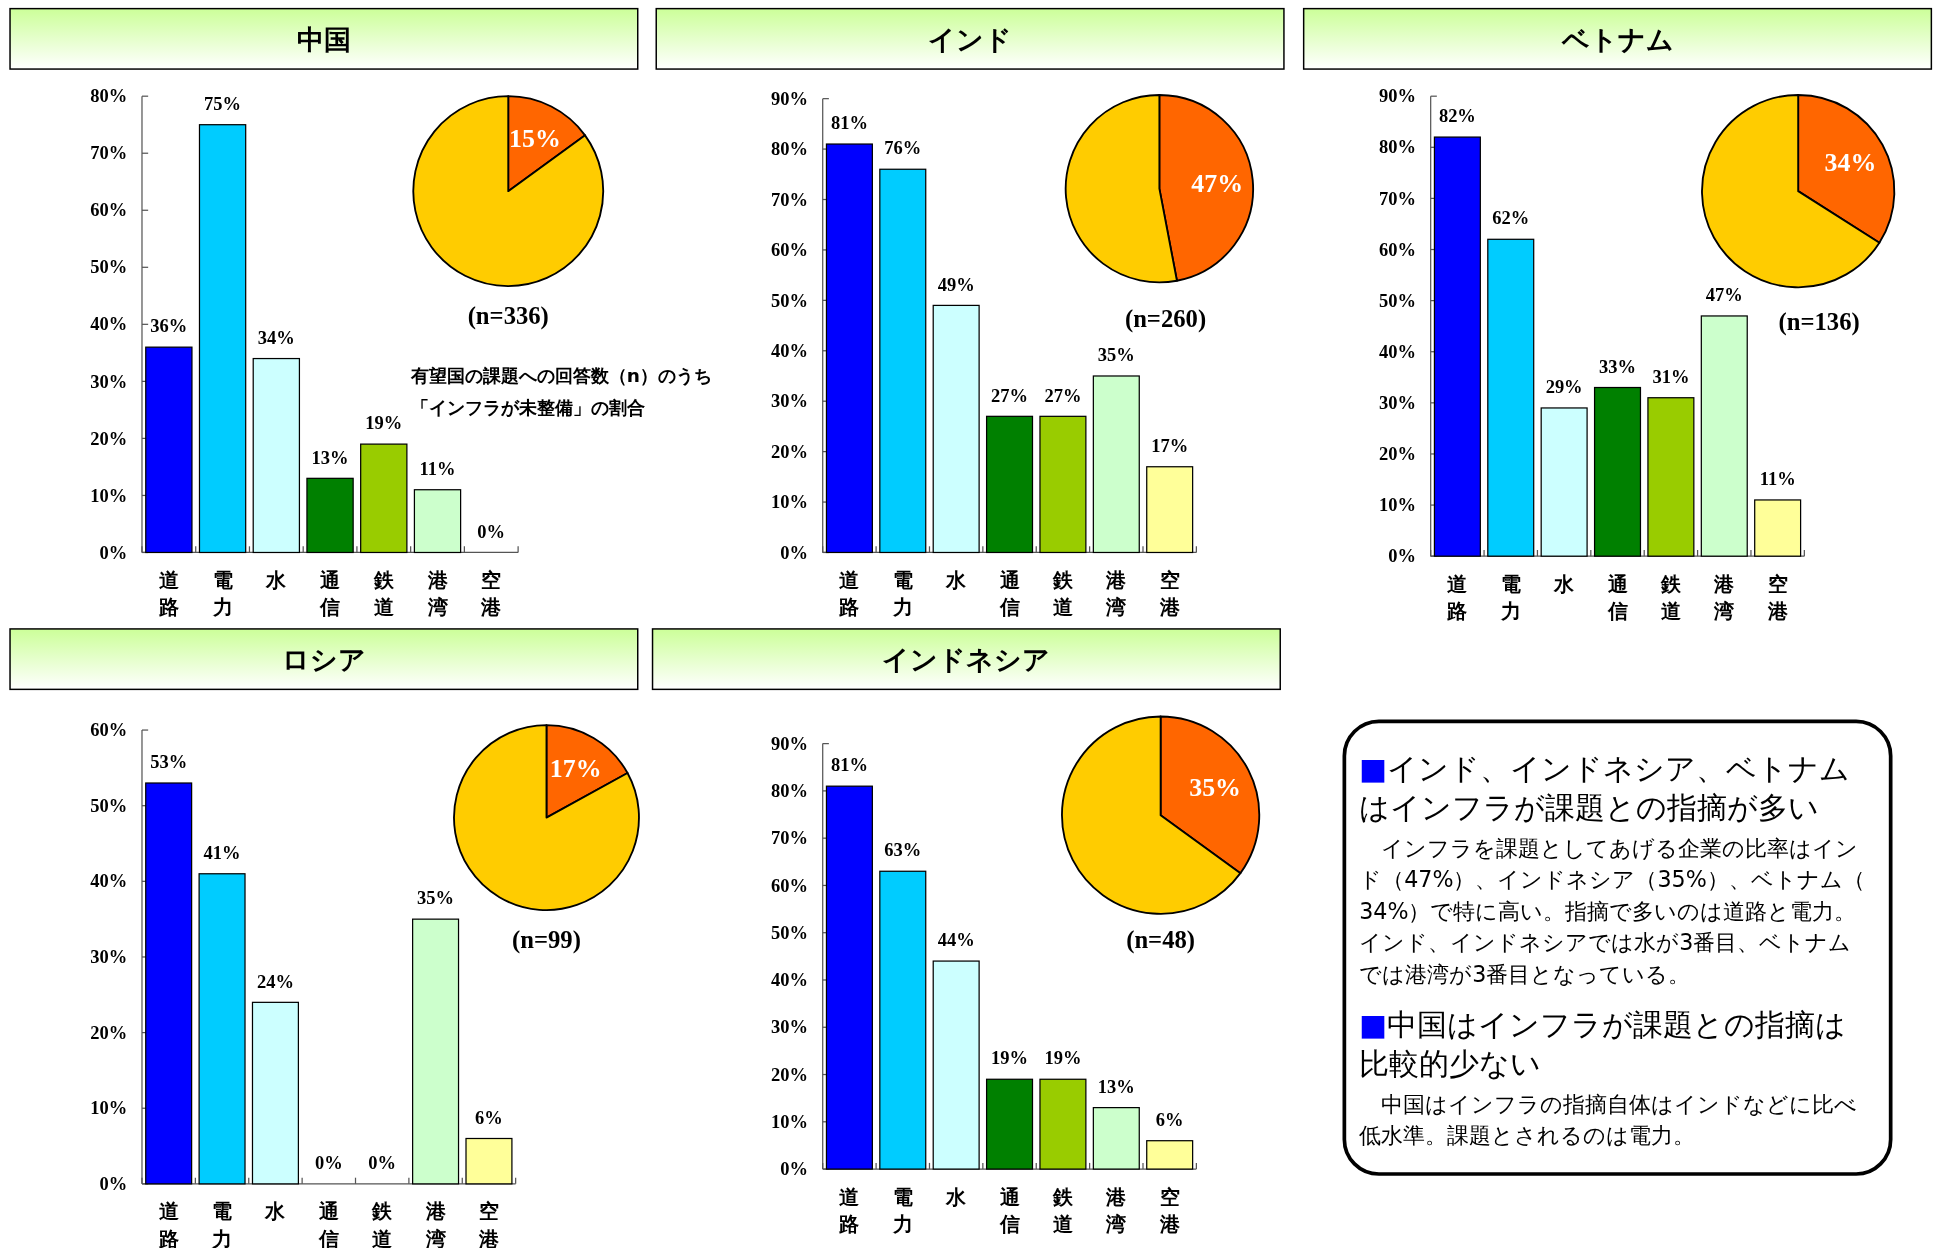 The height and width of the screenshot is (1248, 1934). I want to click on pie-slice, so click(508, 191).